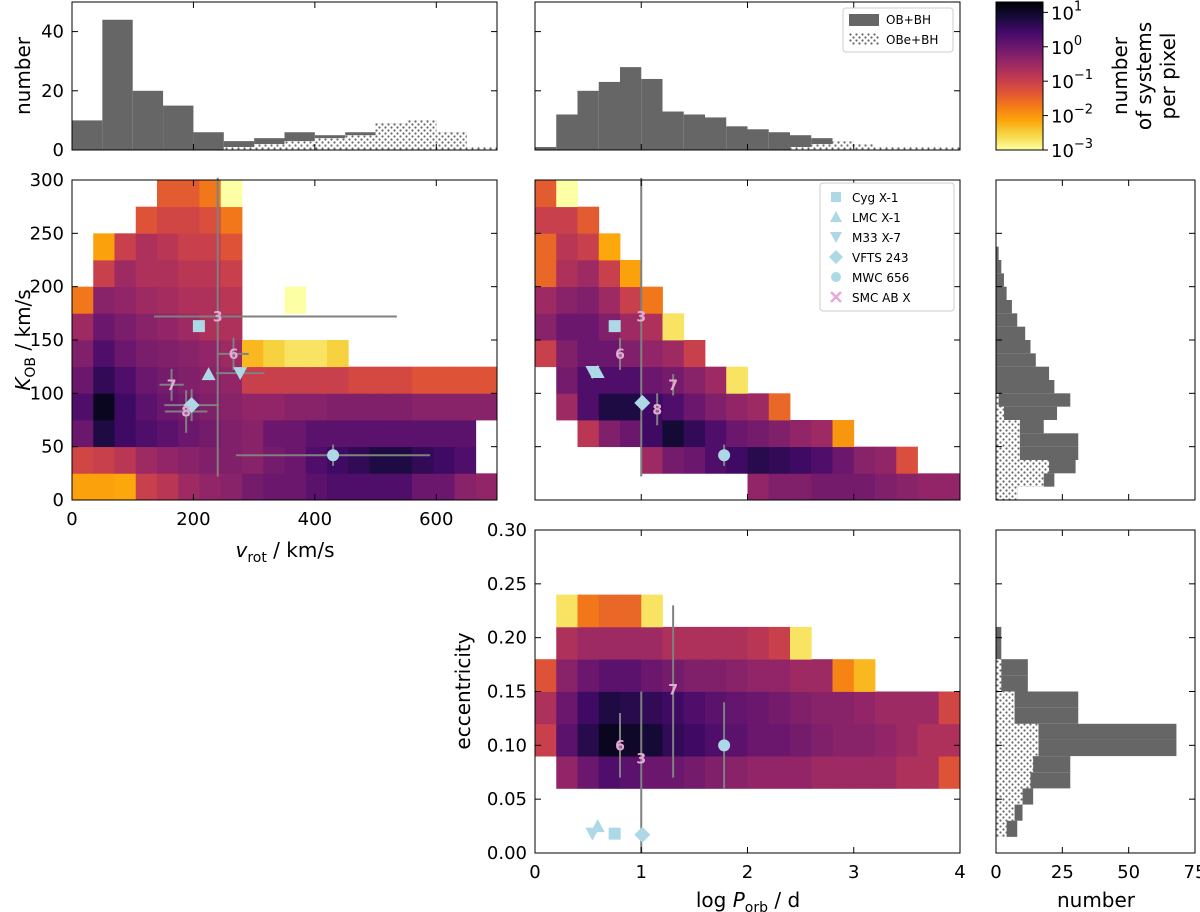  What do you see at coordinates (1120, 75) in the screenshot?
I see `colorbar-label-line1: number` at bounding box center [1120, 75].